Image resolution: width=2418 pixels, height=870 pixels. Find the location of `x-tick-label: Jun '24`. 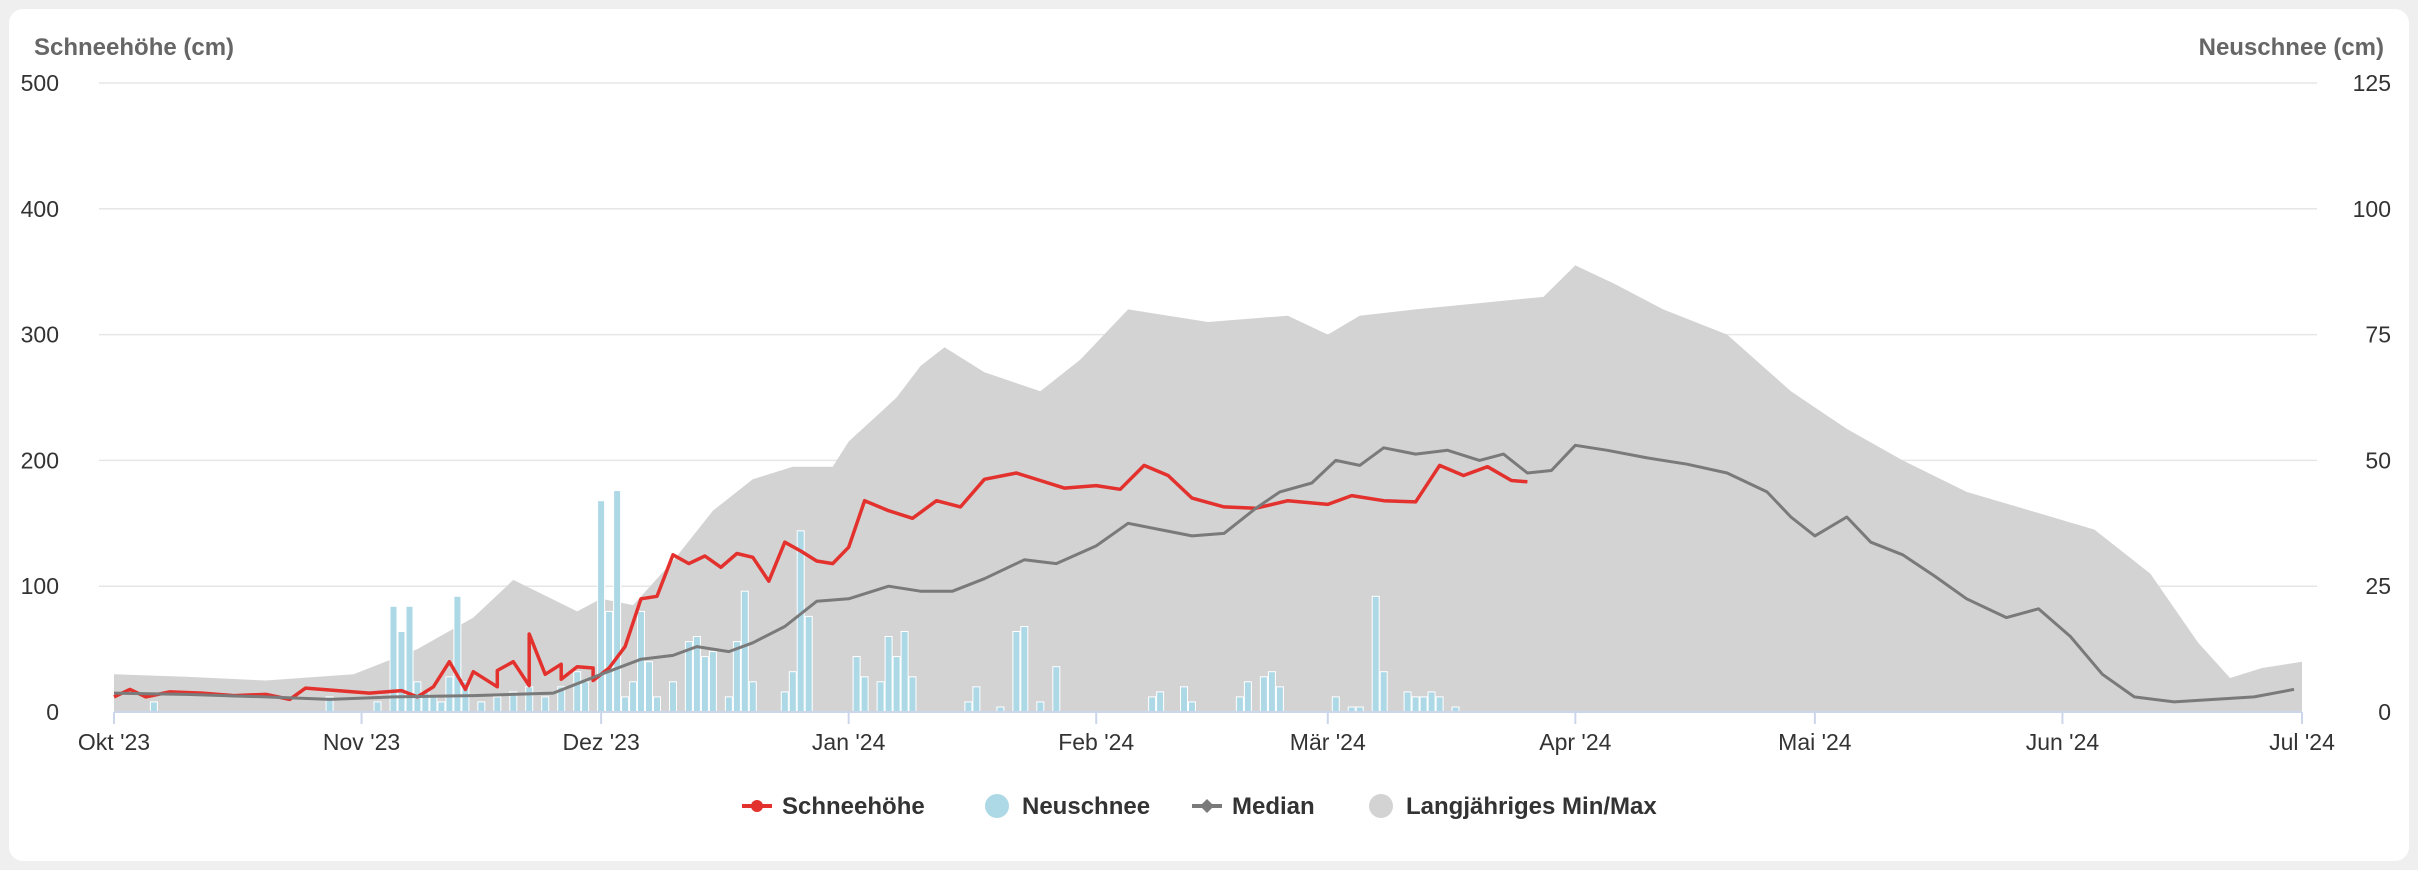

x-tick-label: Jun '24 is located at coordinates (2063, 742).